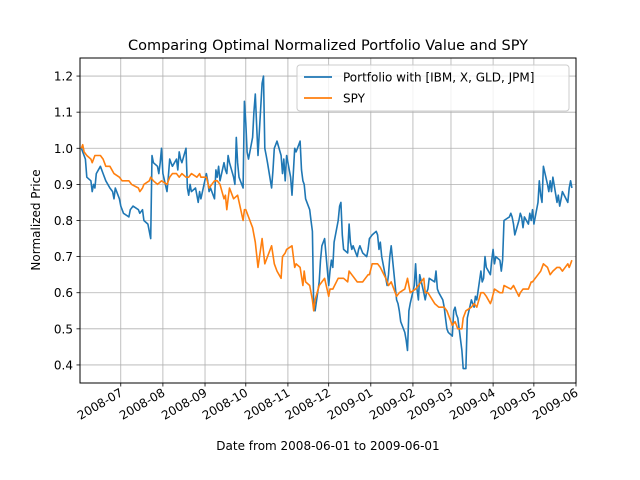  Describe the element at coordinates (63, 185) in the screenshot. I see `y-tick-label: 0.9` at that location.